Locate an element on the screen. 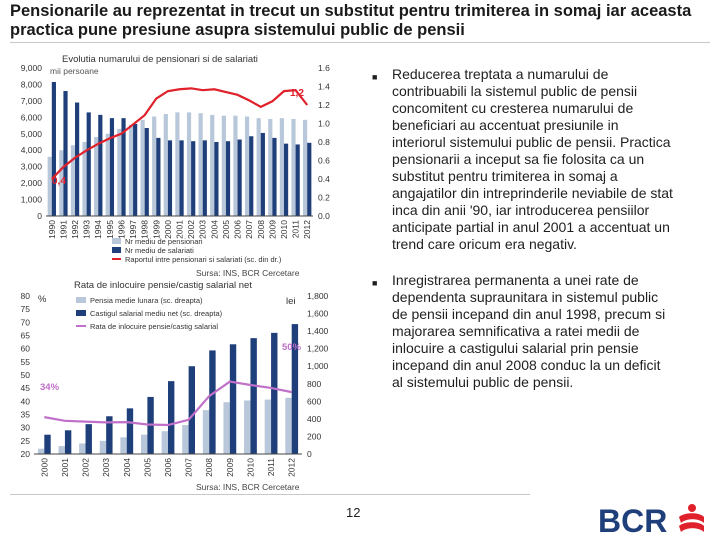 This screenshot has width=720, height=540. y-tick-label: 45 is located at coordinates (26, 388).